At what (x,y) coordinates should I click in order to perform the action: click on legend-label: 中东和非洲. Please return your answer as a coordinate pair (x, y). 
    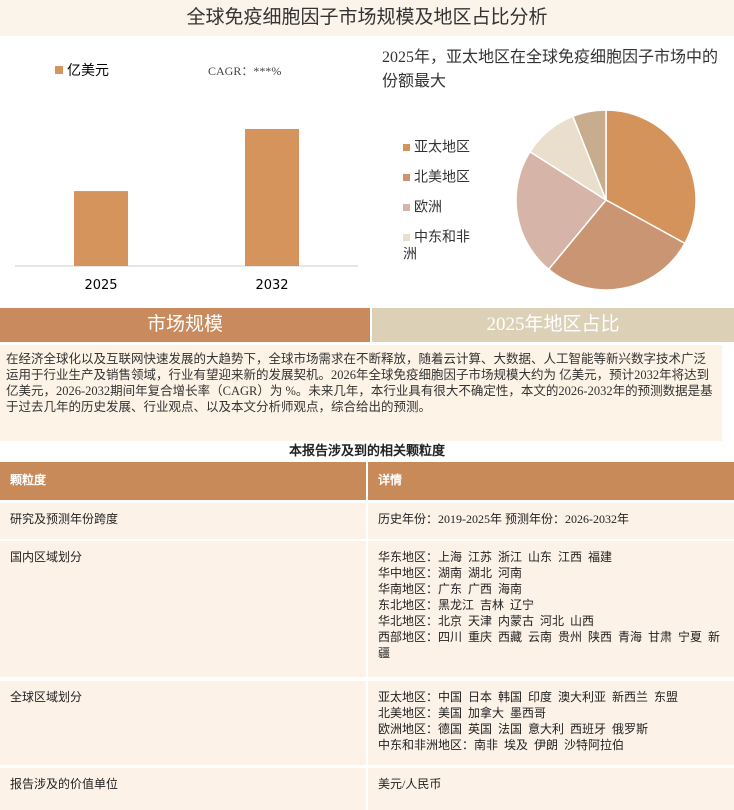
    Looking at the image, I should click on (436, 246).